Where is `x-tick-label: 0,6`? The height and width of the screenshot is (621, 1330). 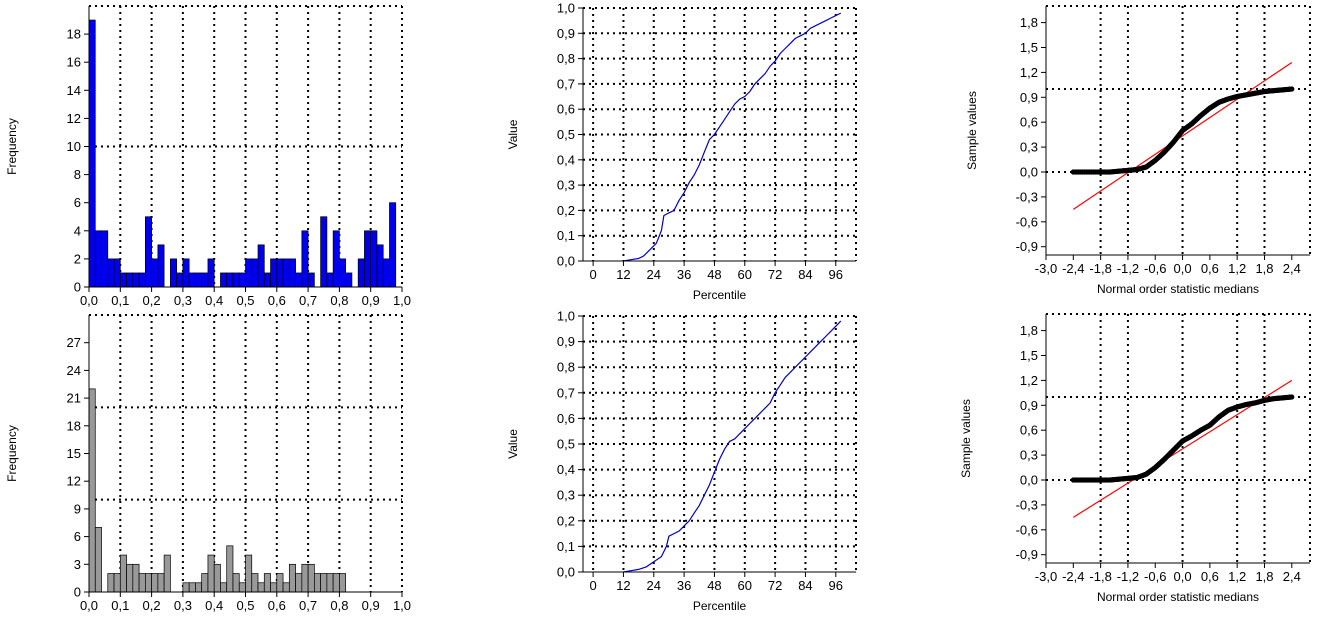
x-tick-label: 0,6 is located at coordinates (1210, 576).